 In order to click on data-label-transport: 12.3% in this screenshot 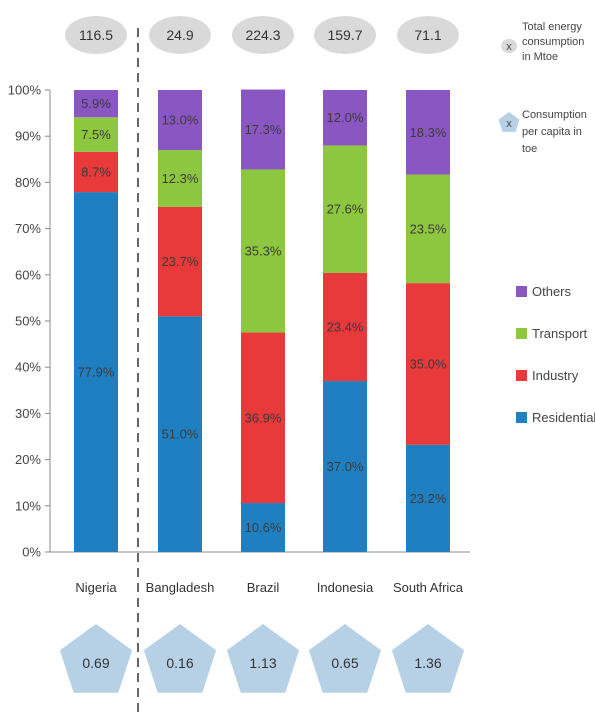, I will do `click(180, 178)`.